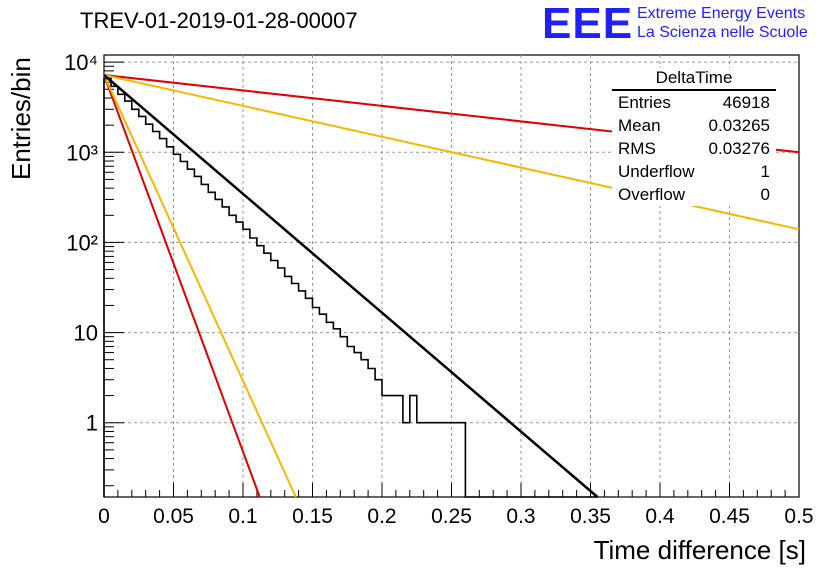 This screenshot has height=572, width=836. I want to click on x-tick-label: 0.15, so click(312, 516).